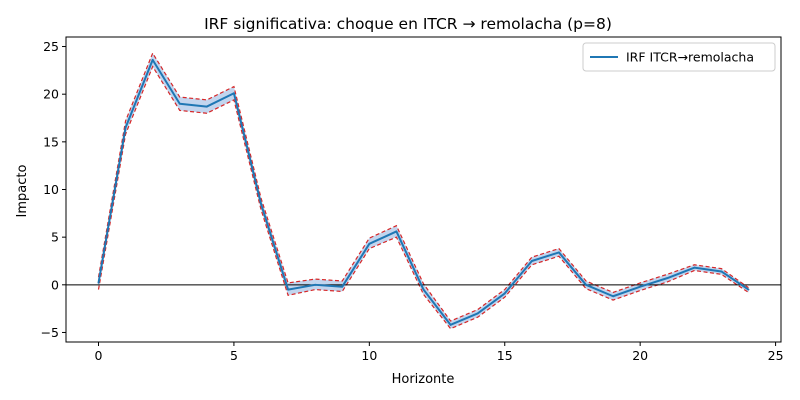 The width and height of the screenshot is (800, 400). Describe the element at coordinates (369, 355) in the screenshot. I see `x-tick-label: 10` at that location.